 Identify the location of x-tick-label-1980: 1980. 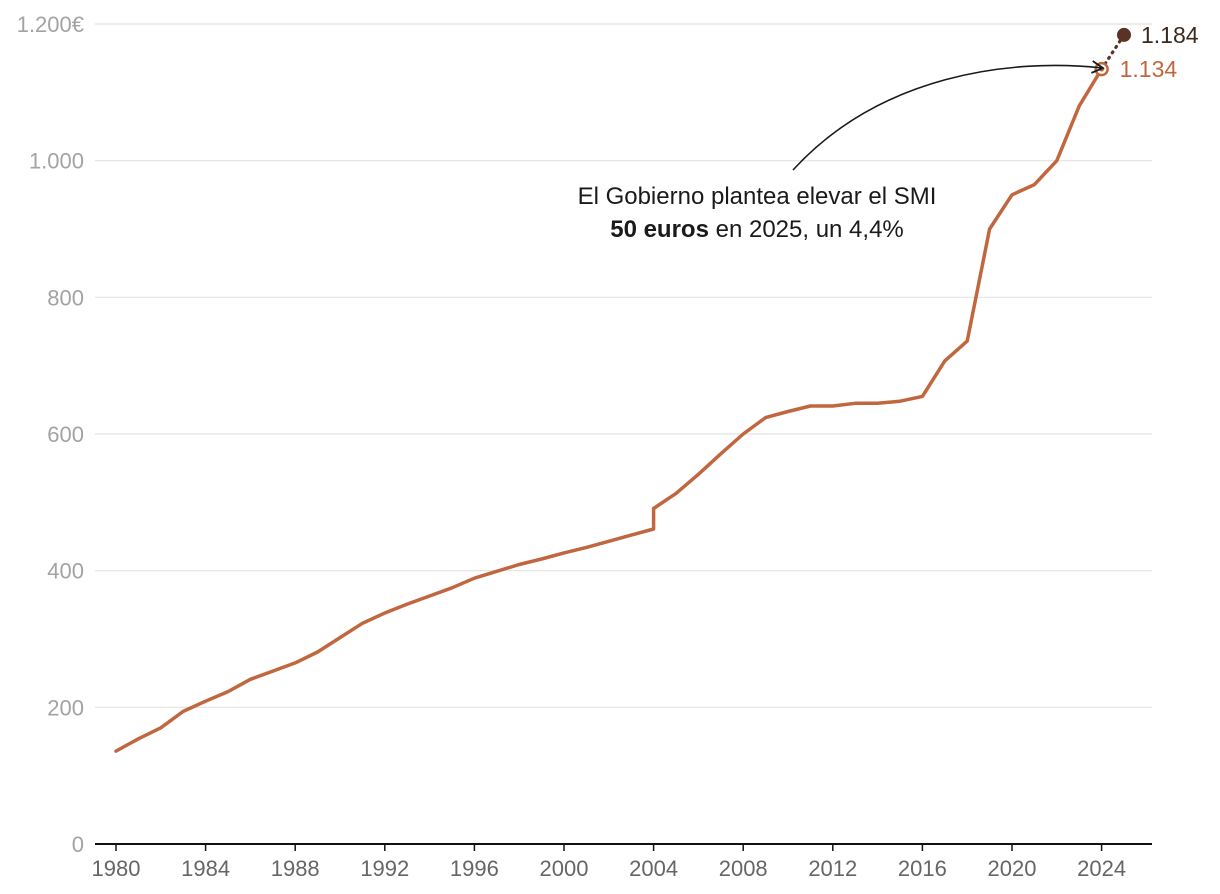
(116, 868).